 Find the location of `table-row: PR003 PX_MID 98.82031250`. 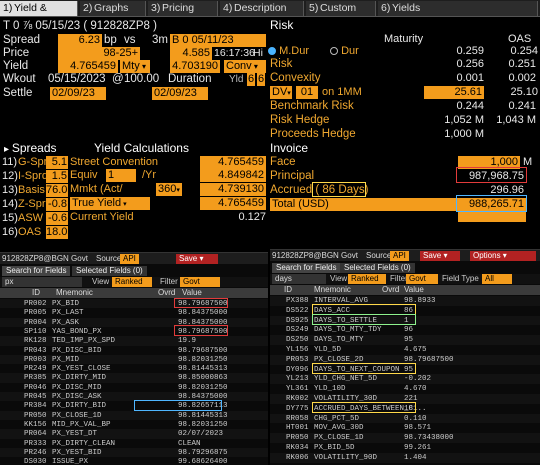

table-row: PR003 PX_MID 98.82031250 is located at coordinates (134, 359).